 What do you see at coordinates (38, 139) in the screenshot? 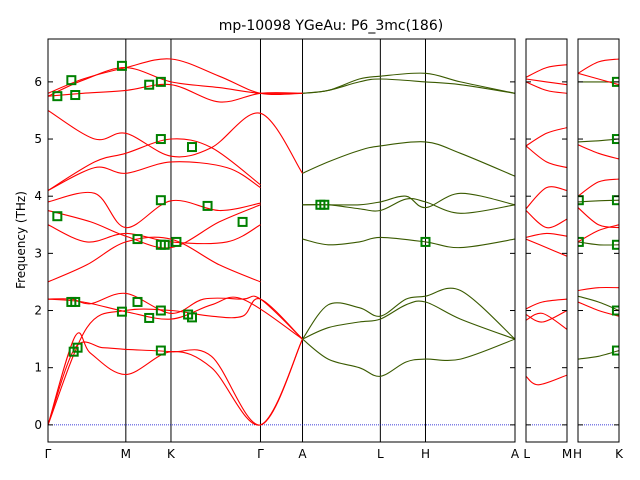
I see `y-tick-label: 5` at bounding box center [38, 139].